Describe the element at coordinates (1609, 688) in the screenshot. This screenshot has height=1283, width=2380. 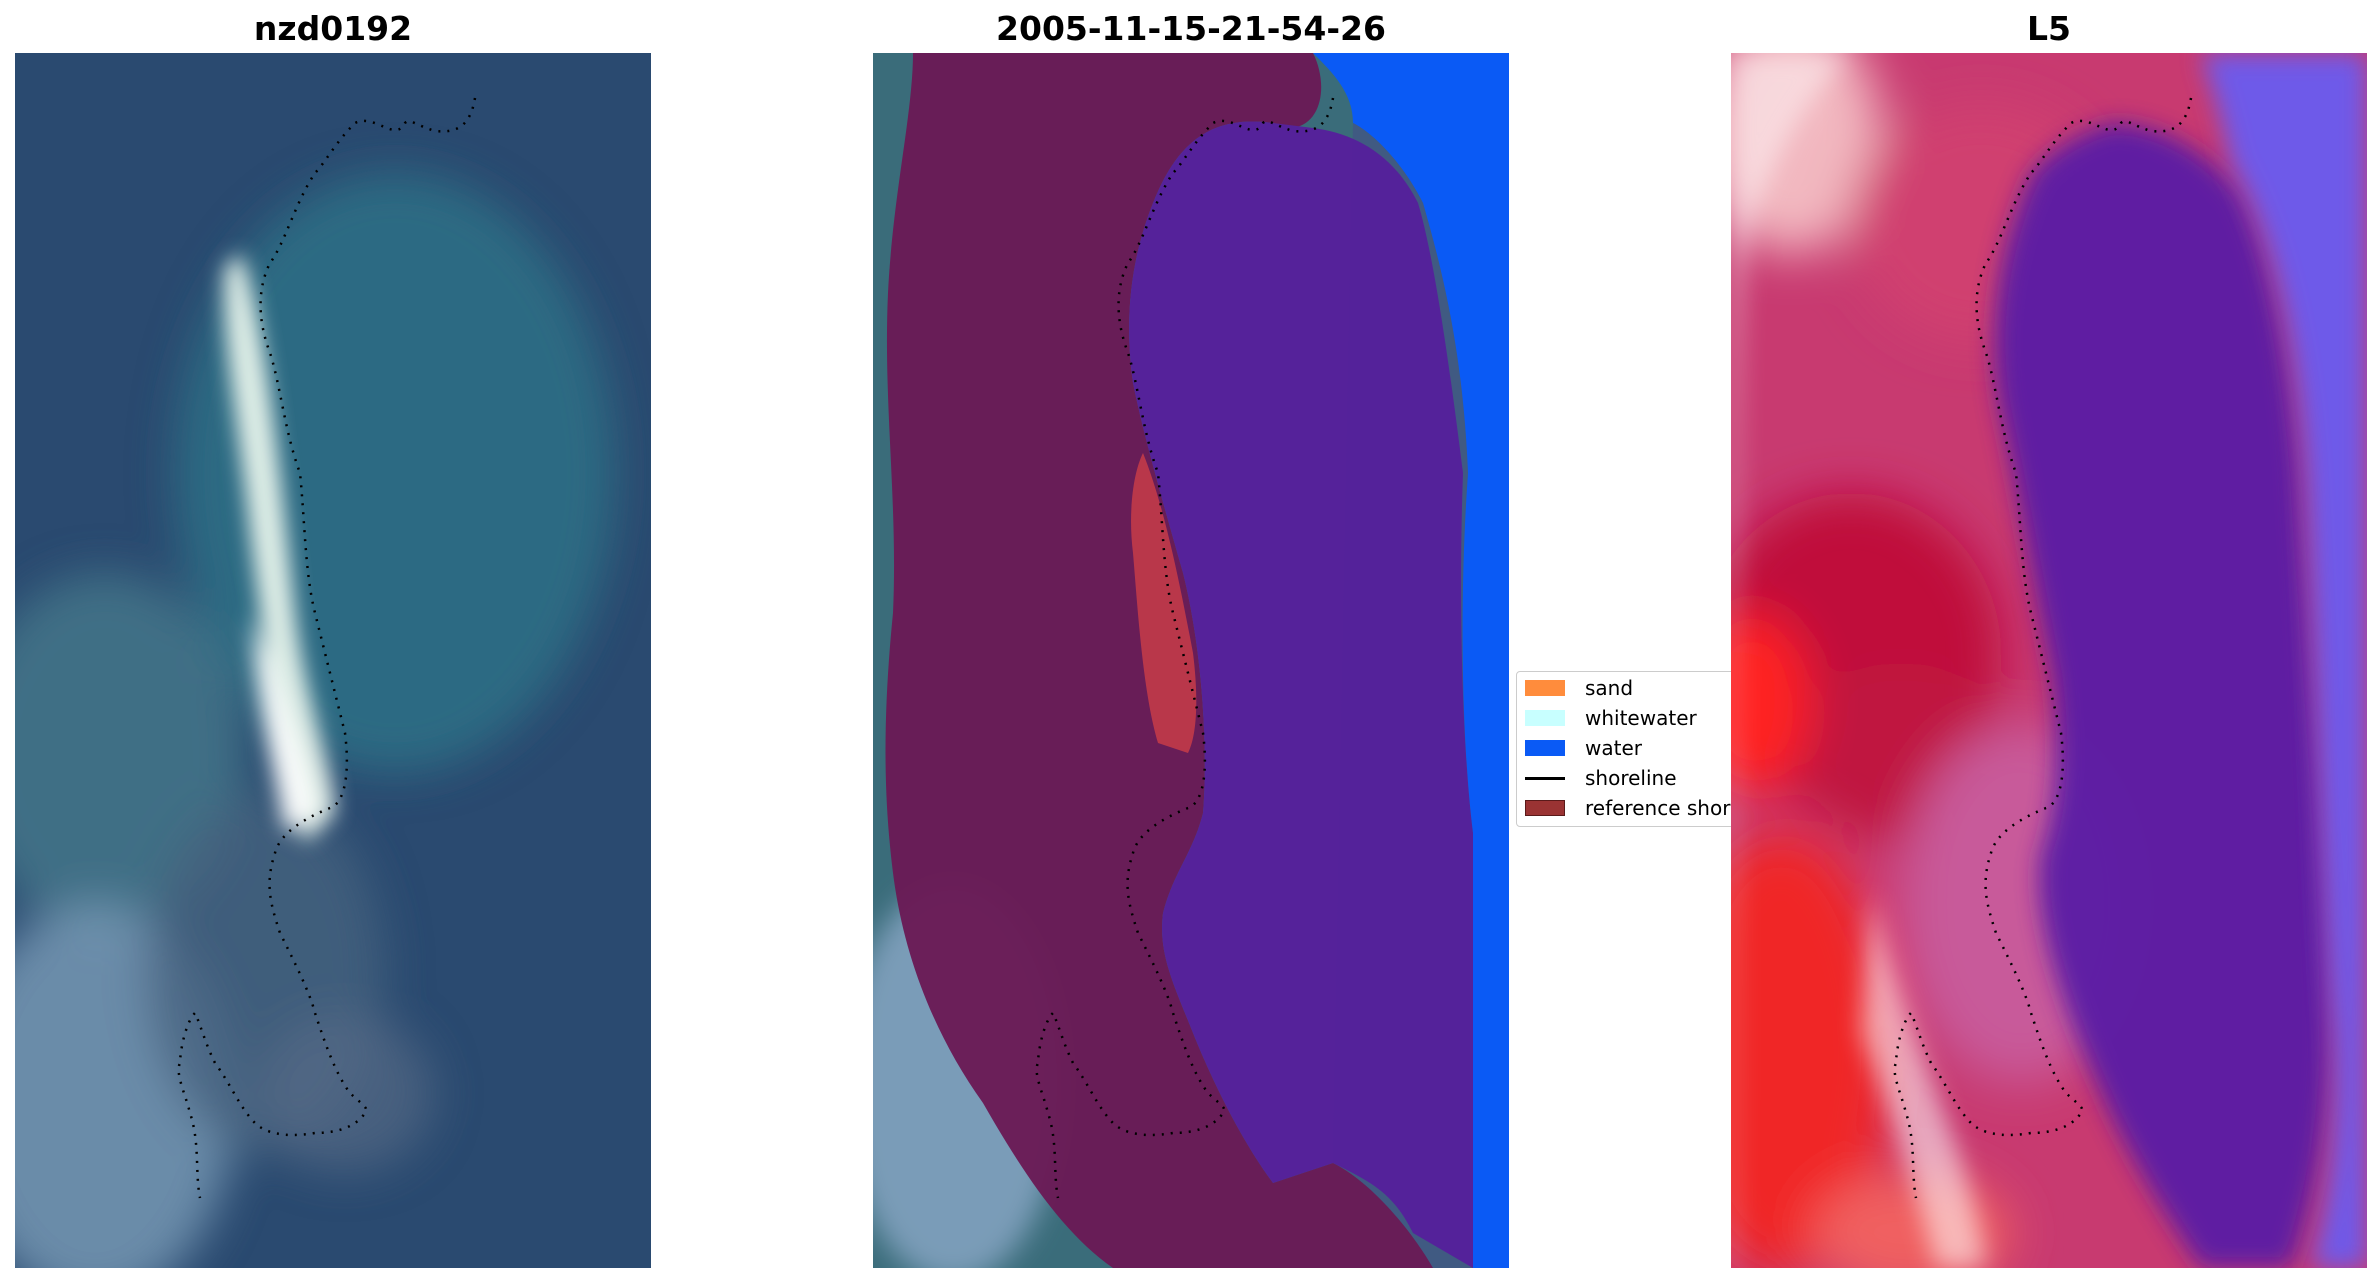
I see `legend-label: sand` at that location.